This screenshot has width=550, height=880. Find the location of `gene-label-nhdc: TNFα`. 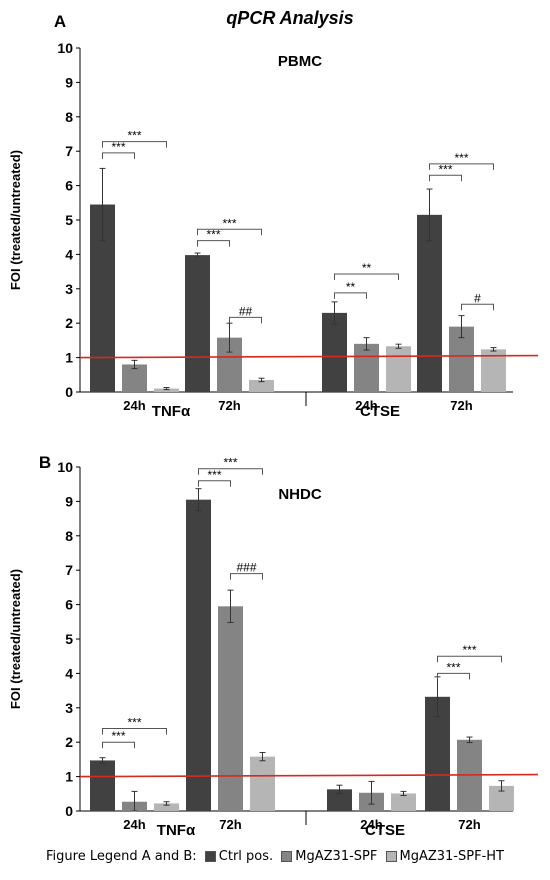

gene-label-nhdc: TNFα is located at coordinates (176, 830).